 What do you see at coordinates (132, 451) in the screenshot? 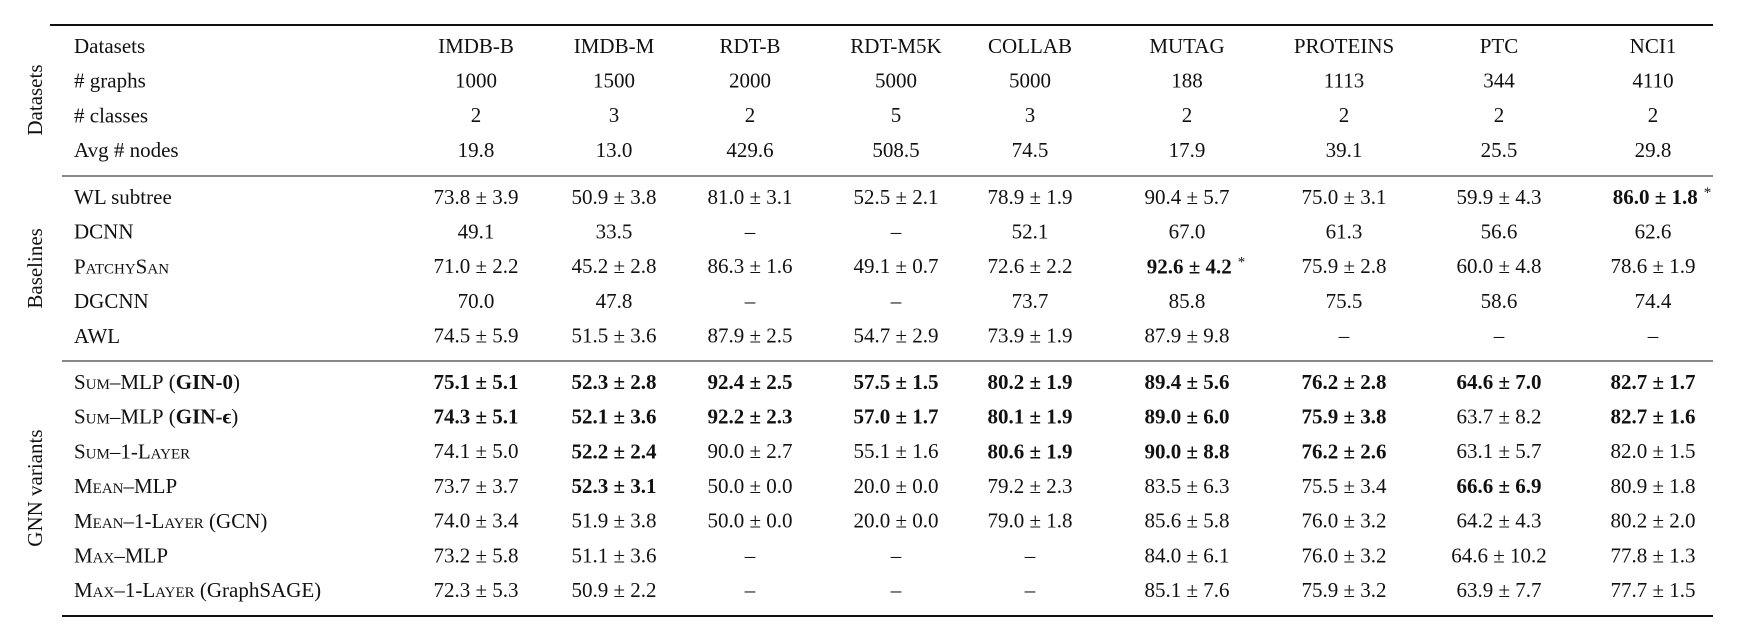
I see `label-part: Sum–1-Layer` at bounding box center [132, 451].